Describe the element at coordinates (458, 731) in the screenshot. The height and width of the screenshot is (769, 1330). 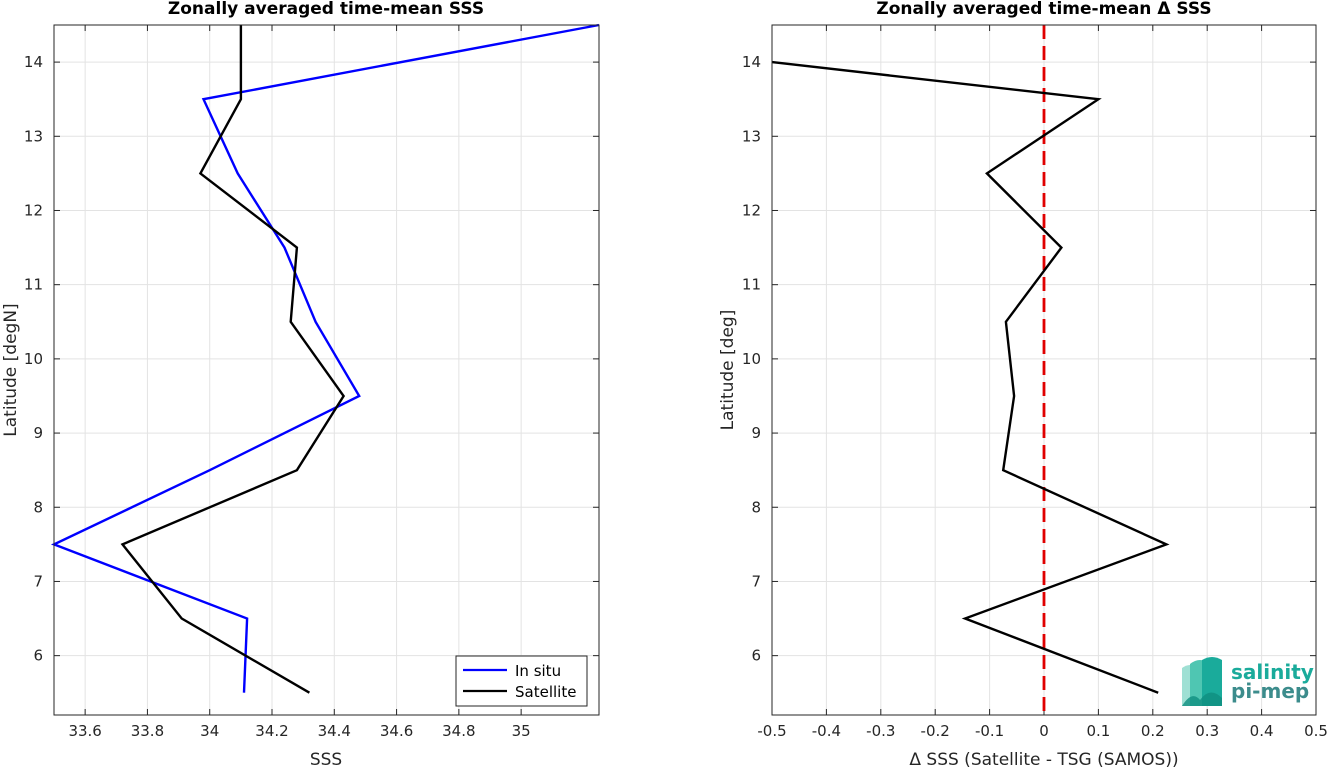
I see `left-x-tick-label: 34.8` at that location.